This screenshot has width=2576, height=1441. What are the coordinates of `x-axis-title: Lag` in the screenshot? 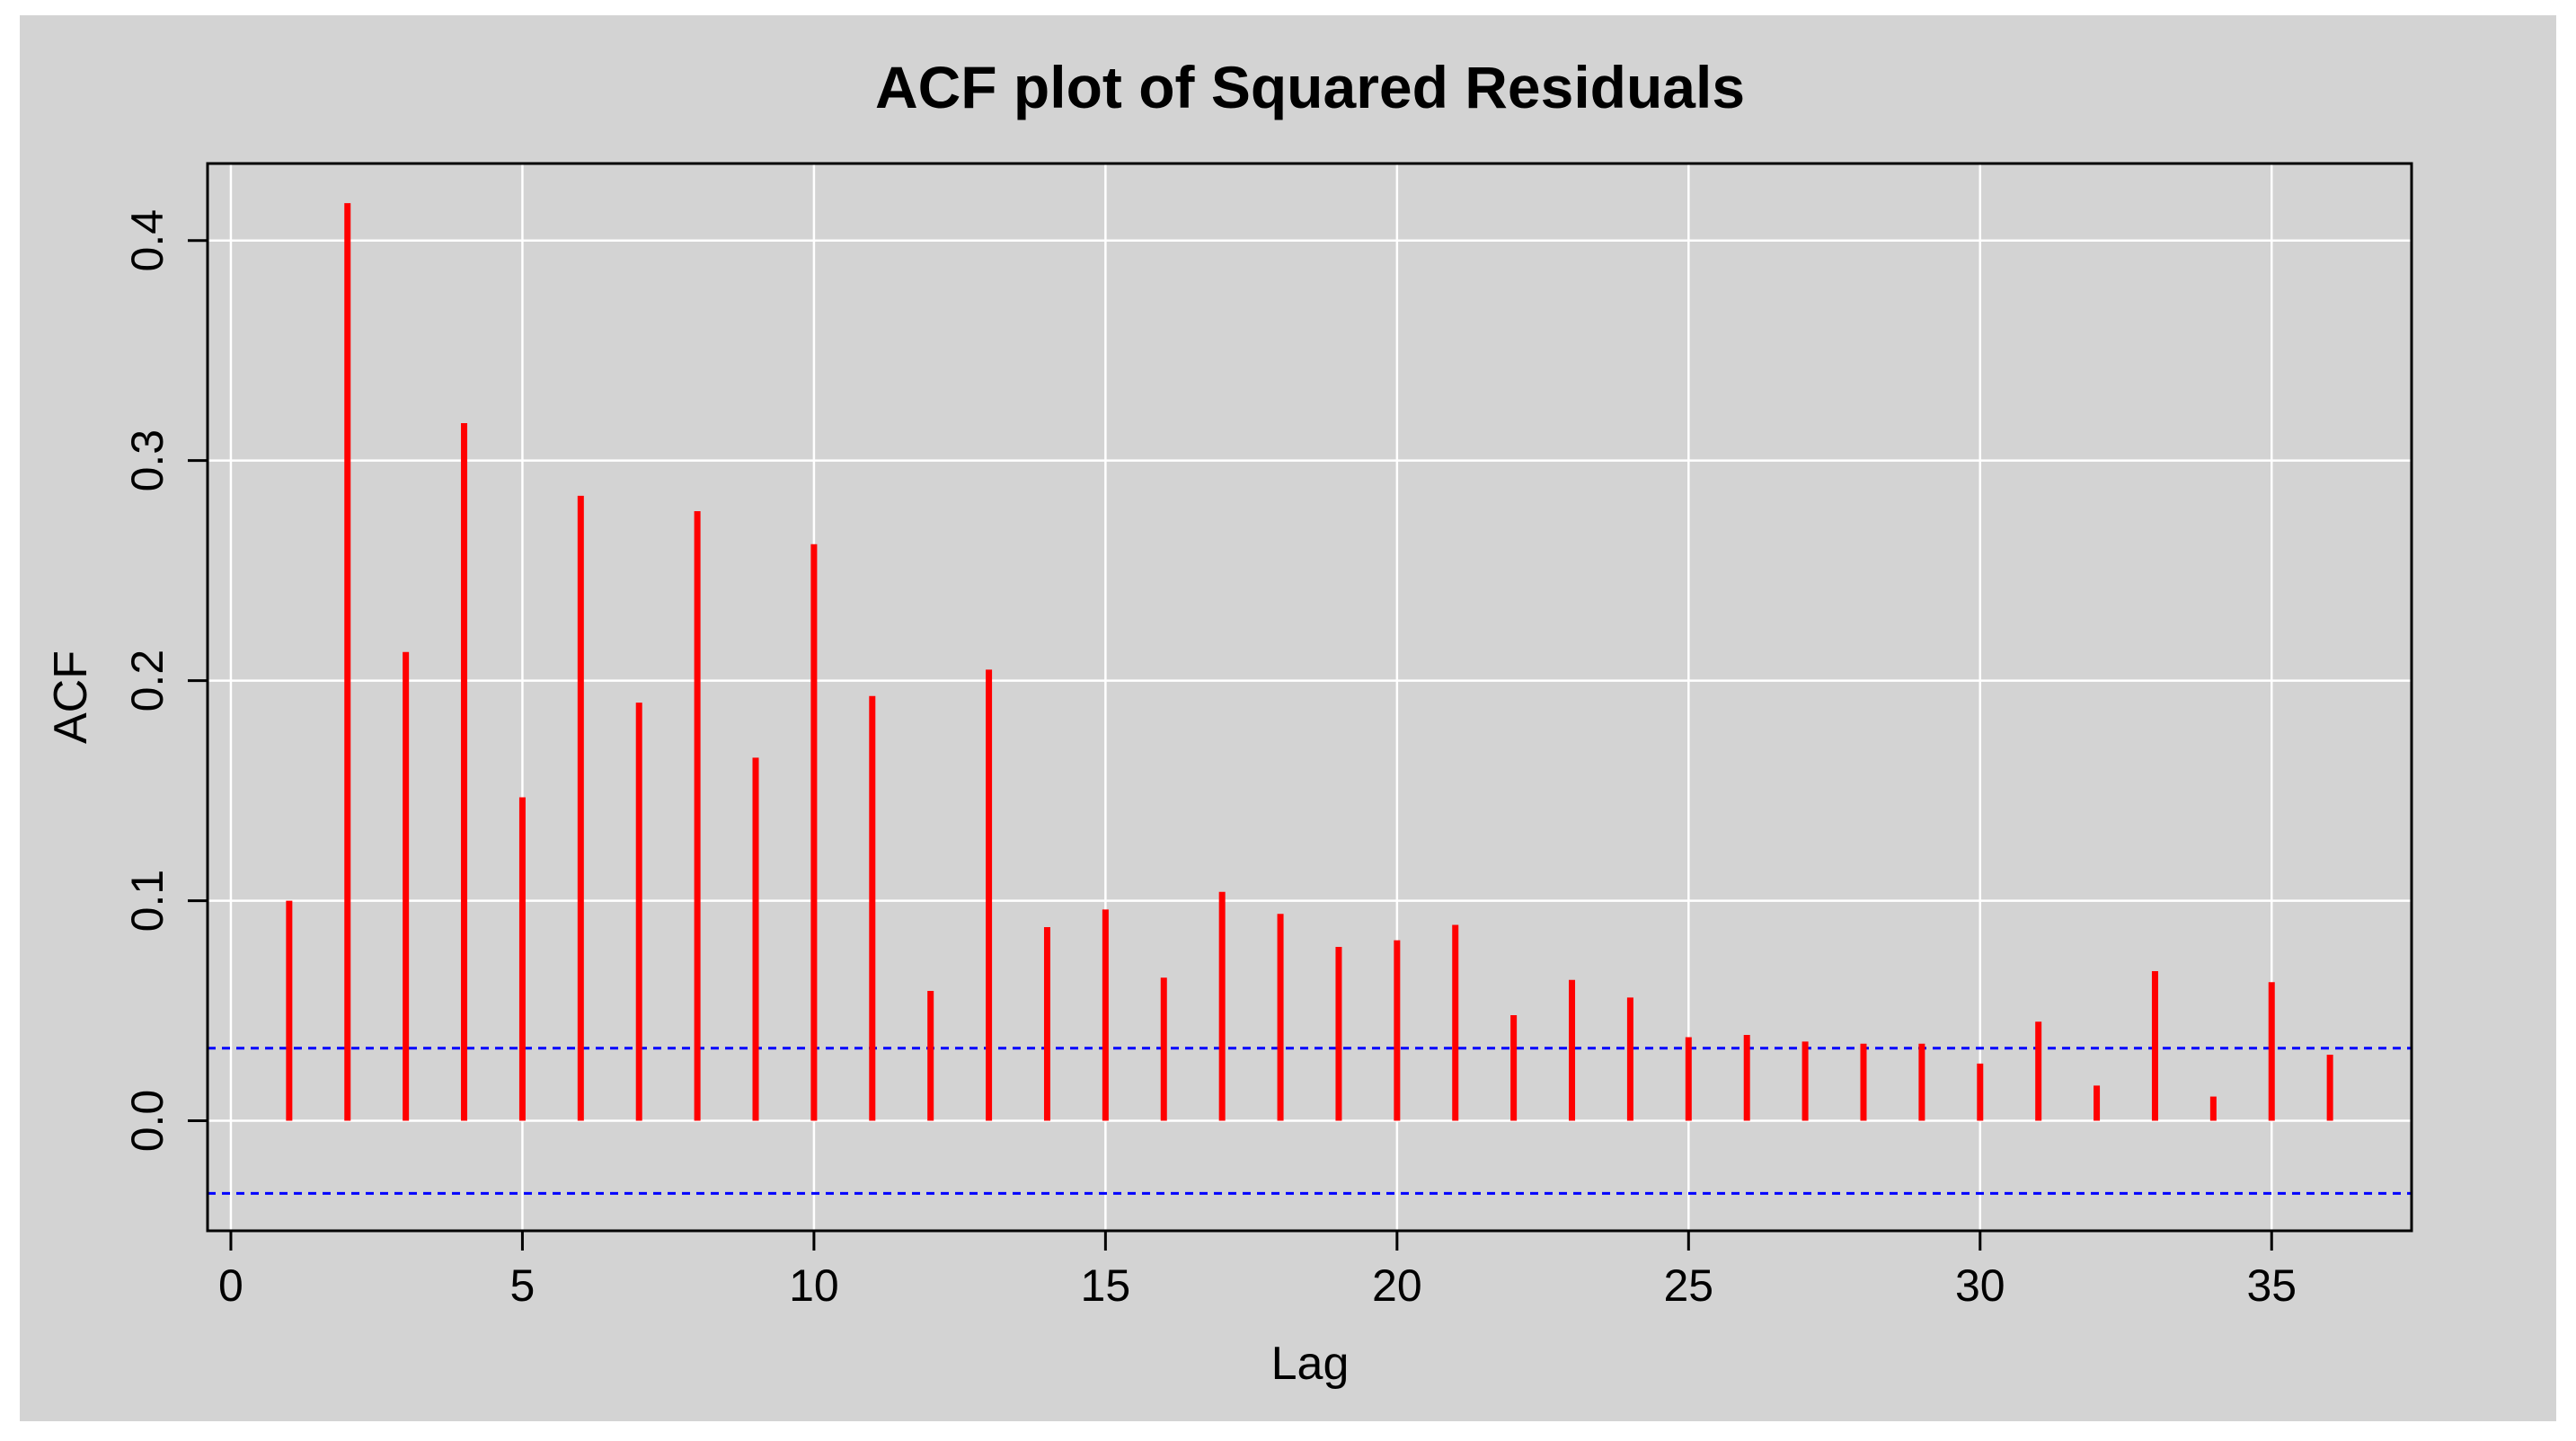 It's located at (1310, 1364).